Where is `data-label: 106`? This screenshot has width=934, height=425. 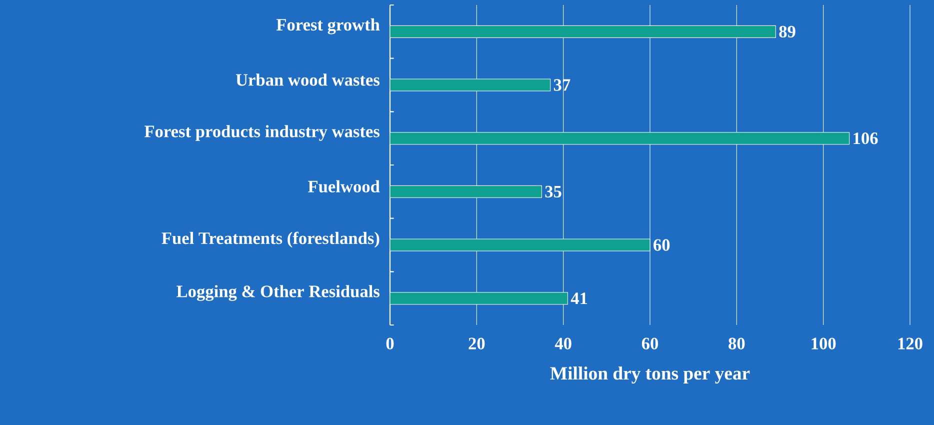
data-label: 106 is located at coordinates (866, 138).